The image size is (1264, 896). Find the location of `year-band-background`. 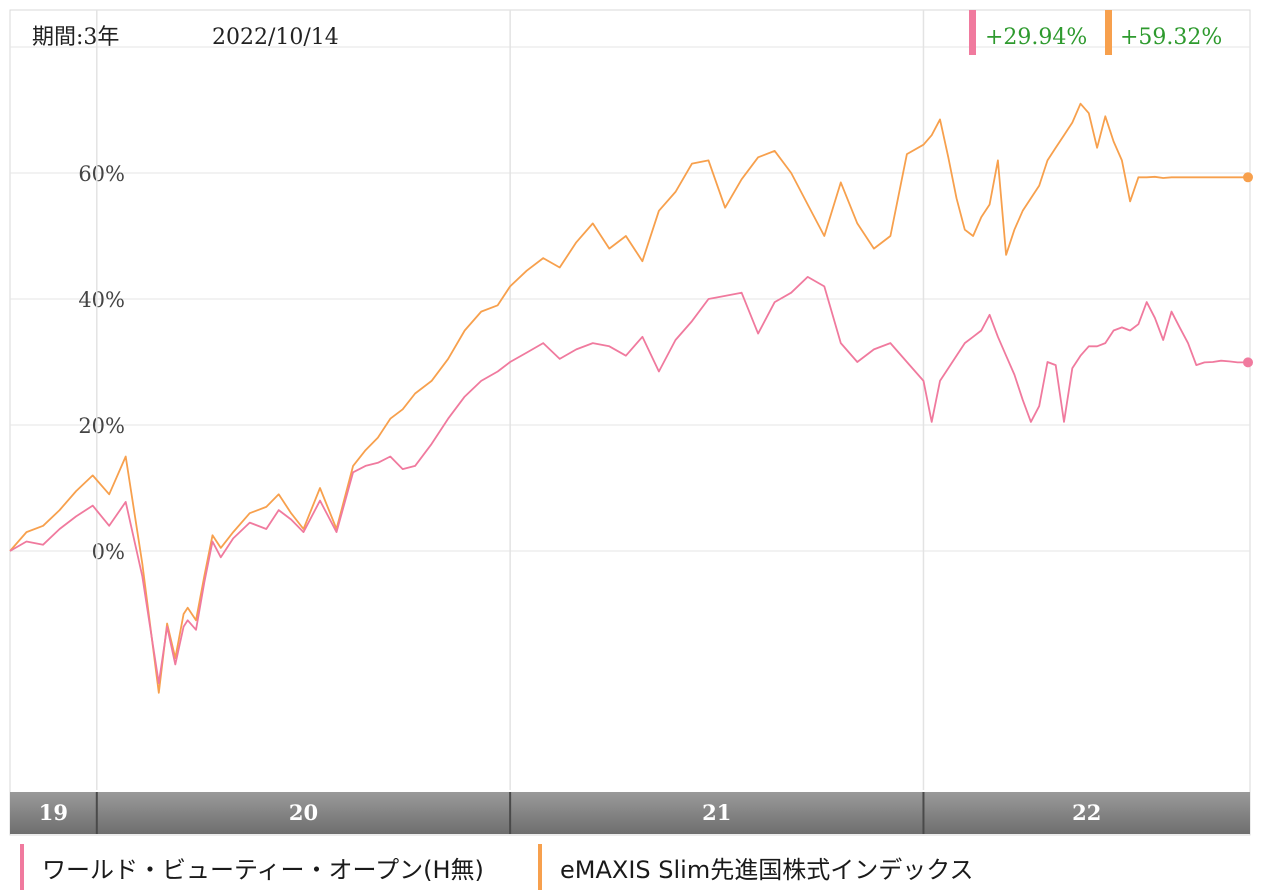

year-band-background is located at coordinates (630, 813).